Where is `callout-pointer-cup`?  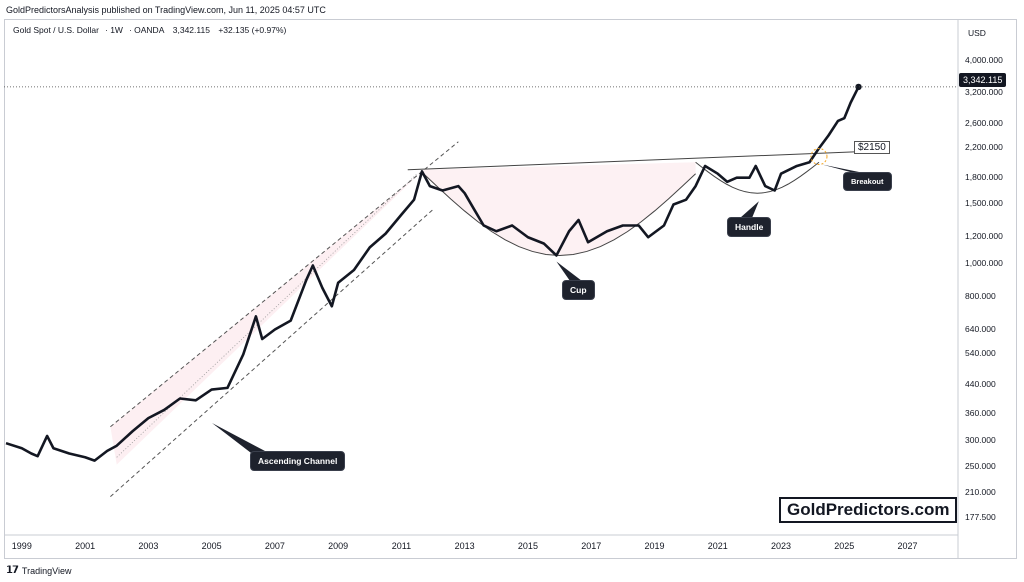 callout-pointer-cup is located at coordinates (569, 271).